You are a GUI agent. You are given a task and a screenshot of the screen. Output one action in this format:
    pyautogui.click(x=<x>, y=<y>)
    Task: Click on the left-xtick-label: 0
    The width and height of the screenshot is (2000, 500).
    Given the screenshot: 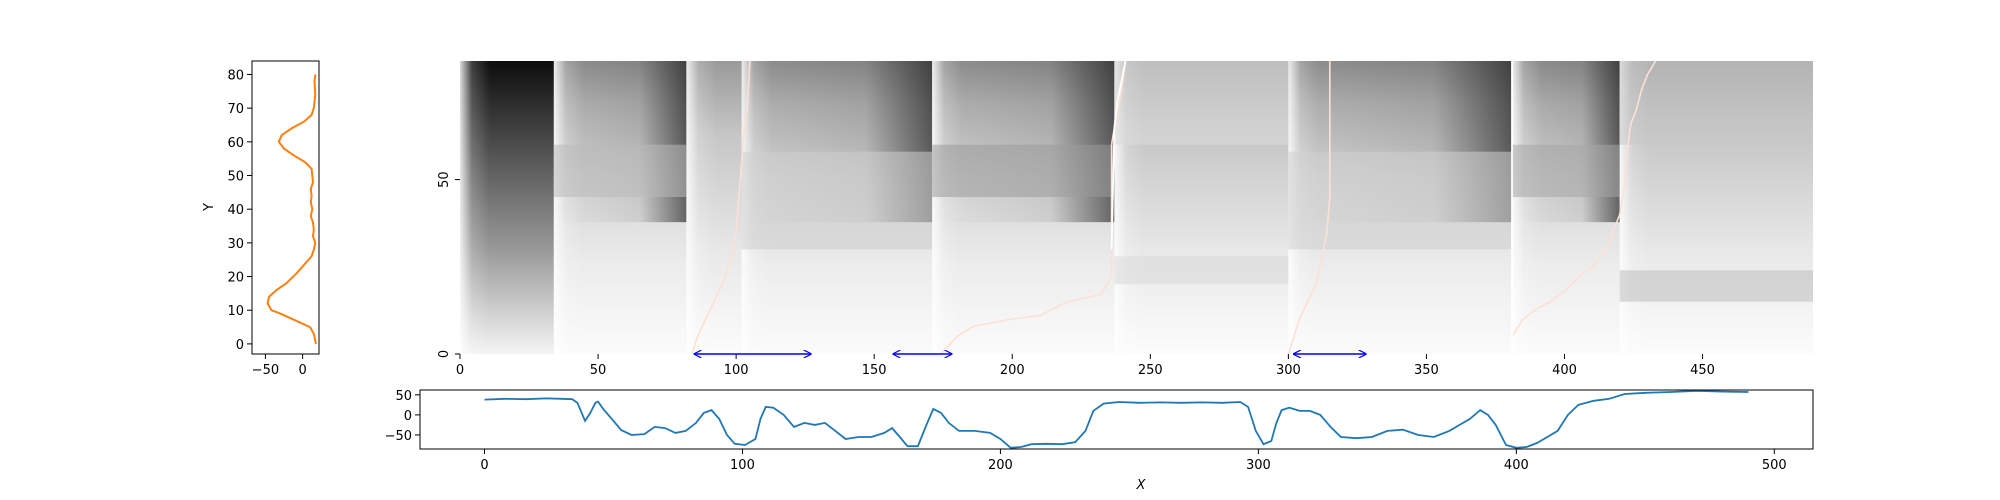 What is the action you would take?
    pyautogui.click(x=302, y=370)
    